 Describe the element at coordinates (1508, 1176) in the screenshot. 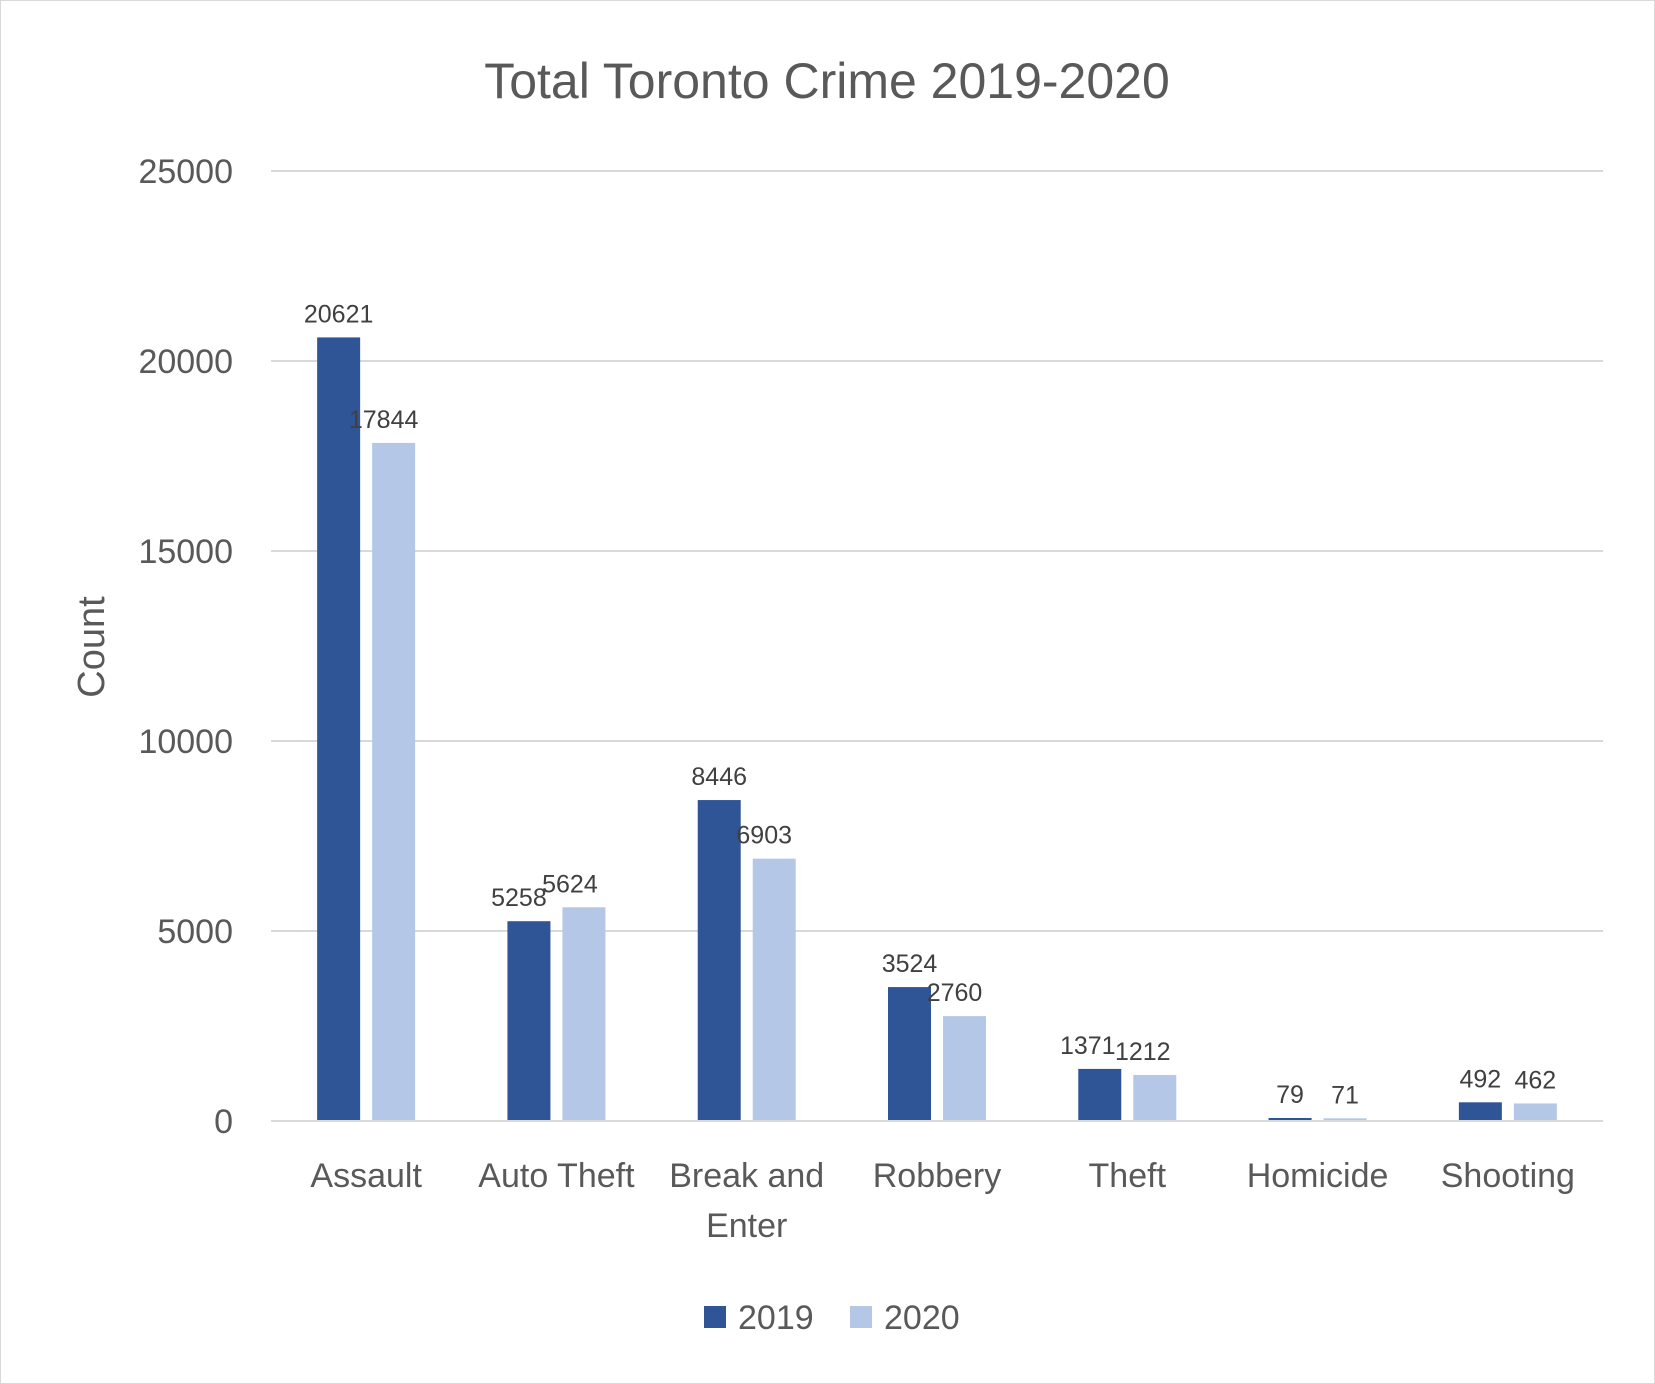

I see `x-tick-label: Shooting` at that location.